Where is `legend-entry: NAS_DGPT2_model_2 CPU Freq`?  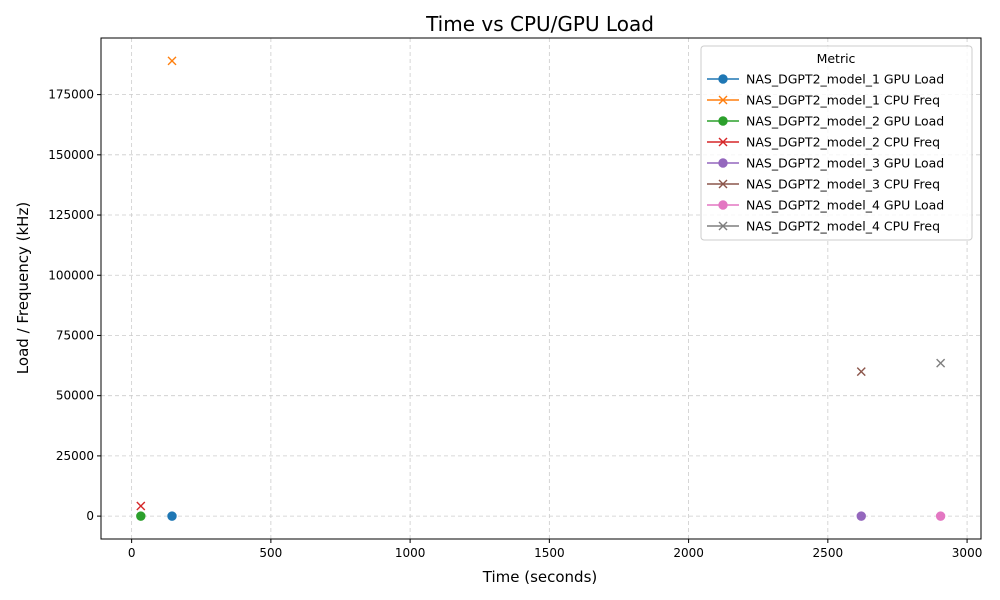
legend-entry: NAS_DGPT2_model_2 CPU Freq is located at coordinates (823, 142).